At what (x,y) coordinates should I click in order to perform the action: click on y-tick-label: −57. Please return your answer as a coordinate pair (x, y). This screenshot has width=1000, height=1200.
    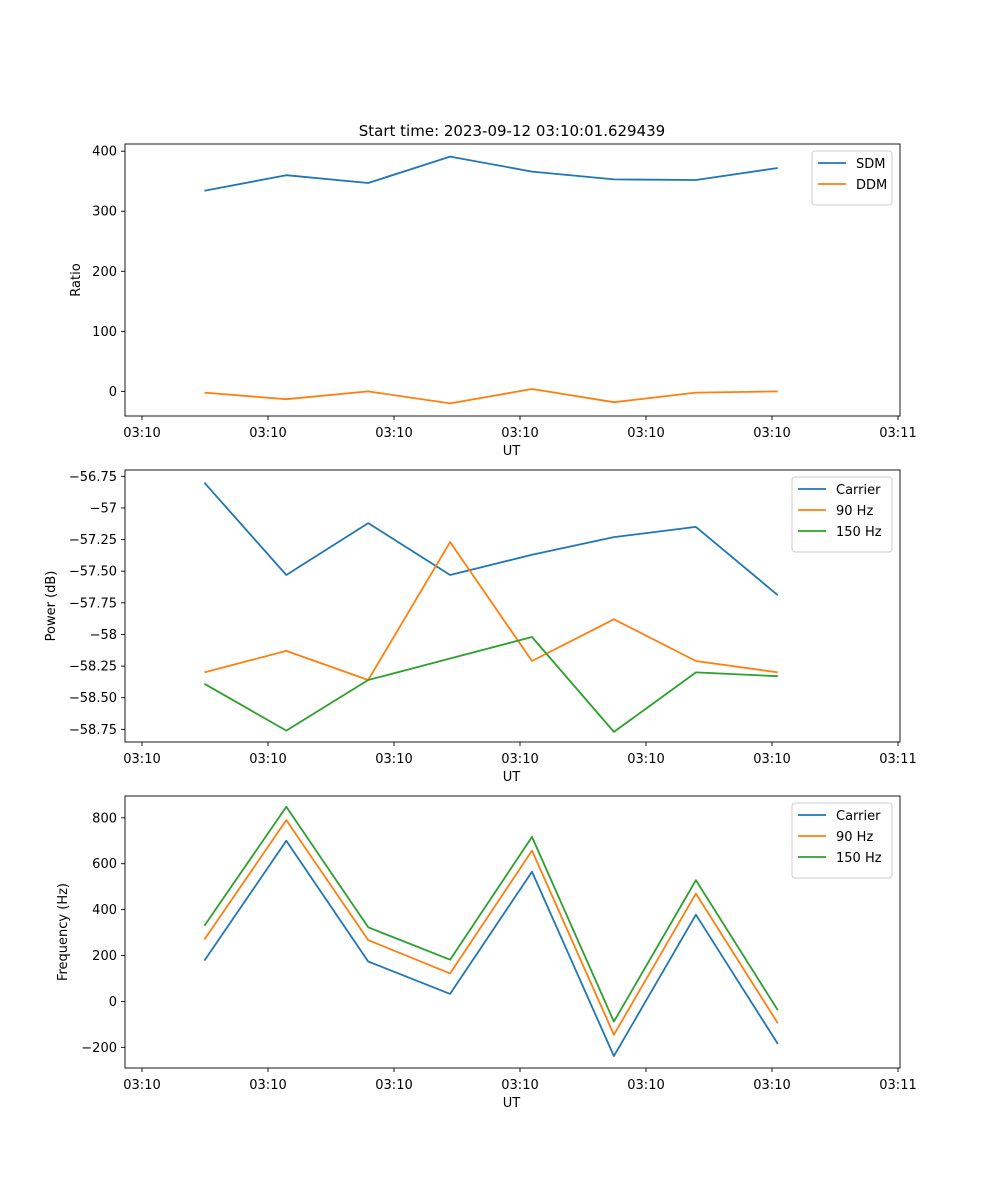
    Looking at the image, I should click on (103, 508).